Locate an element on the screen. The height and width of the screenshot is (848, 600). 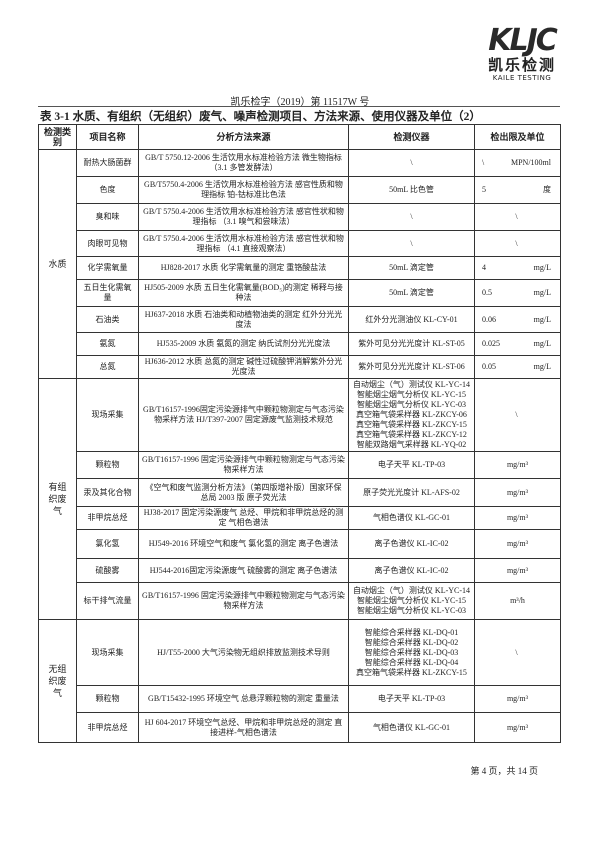
item-cell: 化学需氧量 is located at coordinates (107, 268).